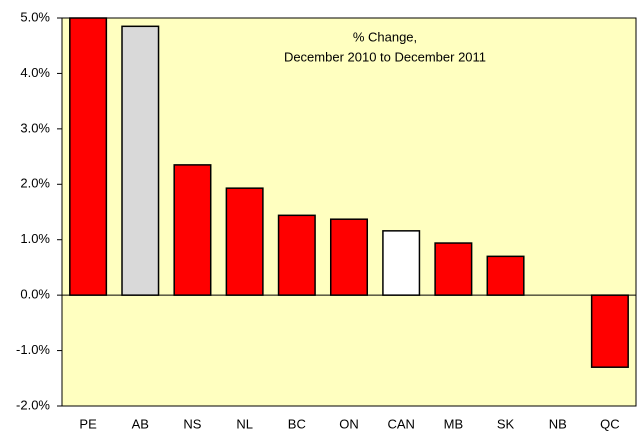  What do you see at coordinates (385, 56) in the screenshot?
I see `chart-subtitle: December 2010 to December 2011` at bounding box center [385, 56].